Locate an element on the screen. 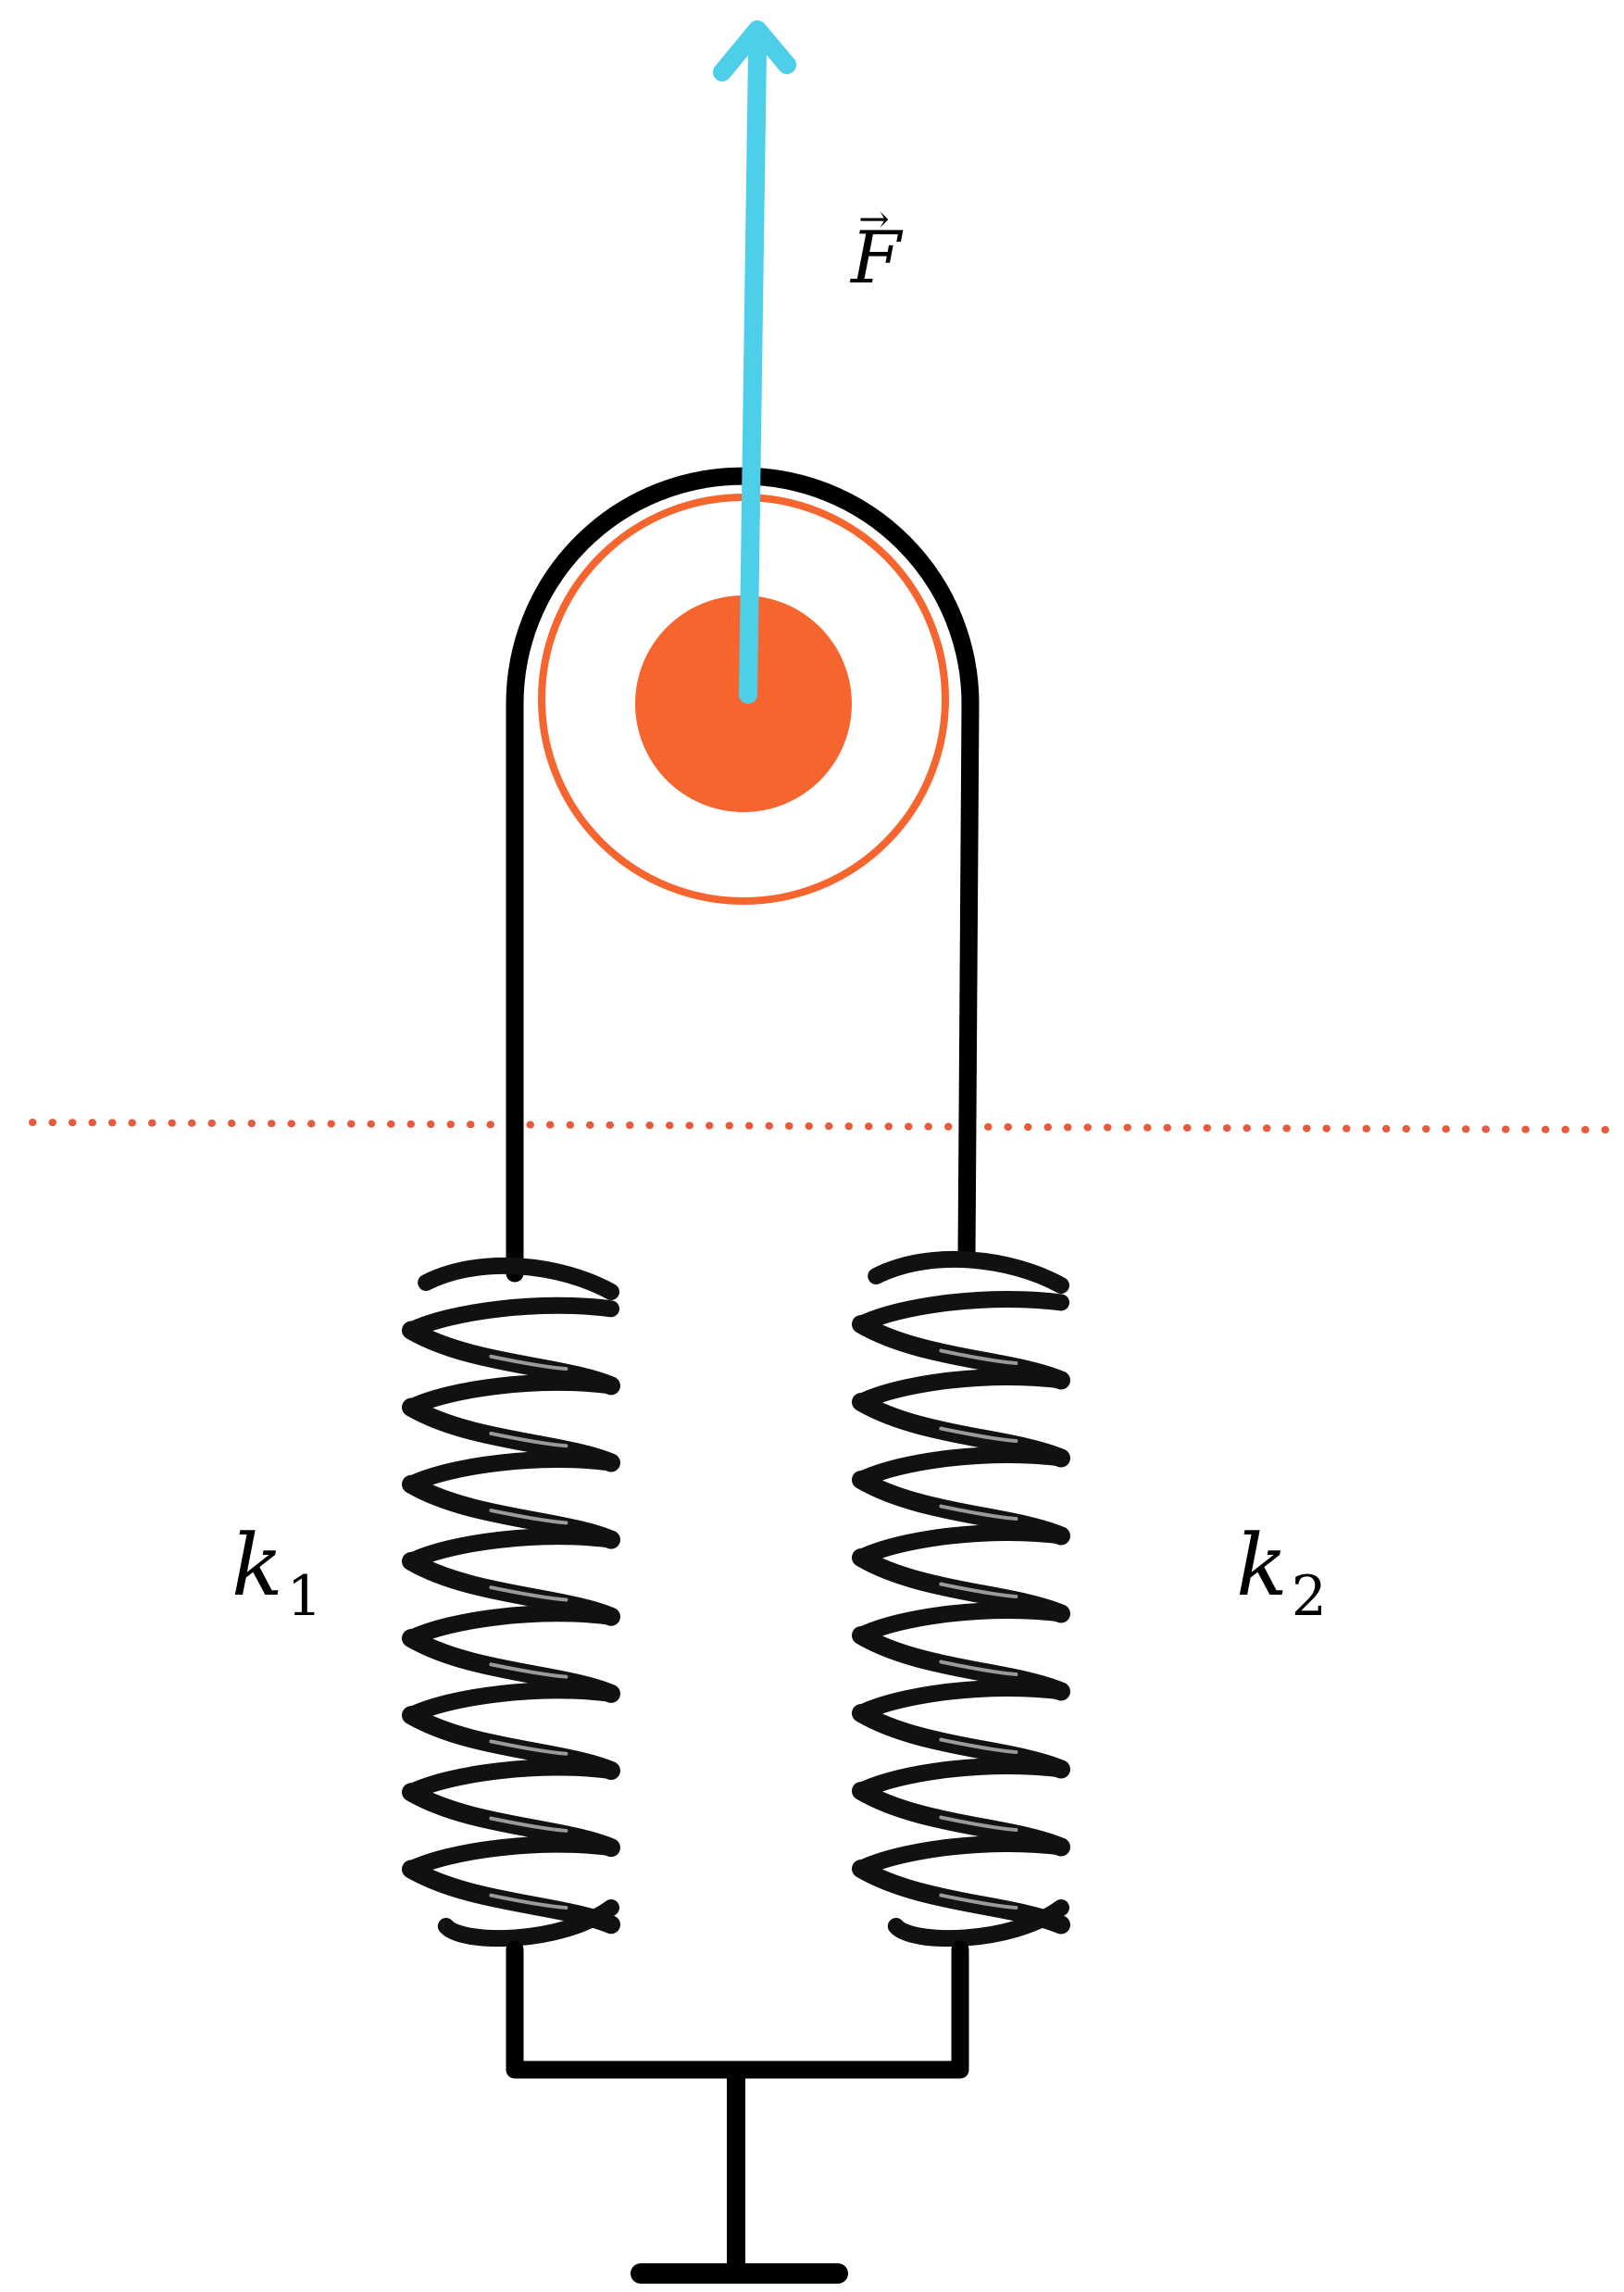  spring-right-label: k2 is located at coordinates (1281, 1572).